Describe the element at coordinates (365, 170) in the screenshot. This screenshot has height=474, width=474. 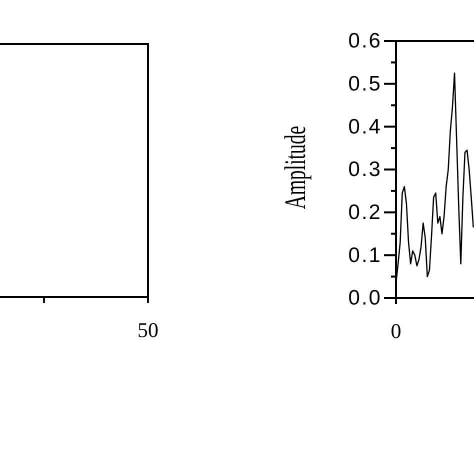
I see `y-tick-label: 0.3` at that location.